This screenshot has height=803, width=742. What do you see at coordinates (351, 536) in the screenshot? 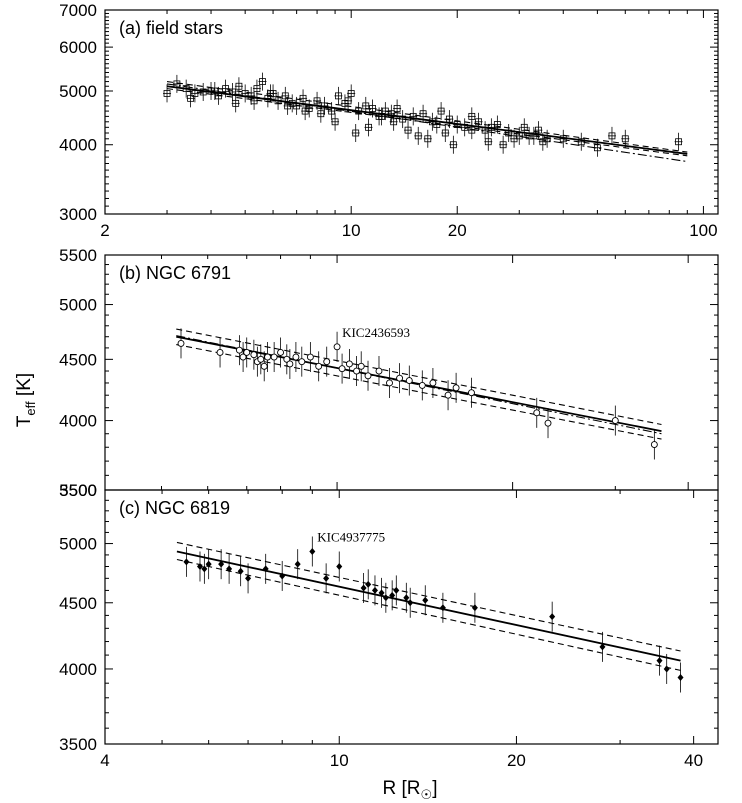
I see `point-annotation: KIC4937775` at bounding box center [351, 536].